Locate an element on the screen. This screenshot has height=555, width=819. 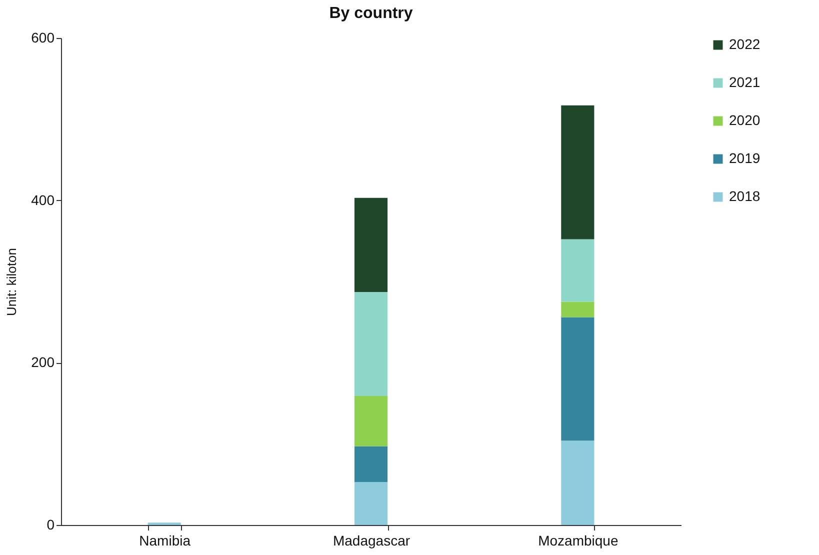
legend-label: 2022 is located at coordinates (744, 44).